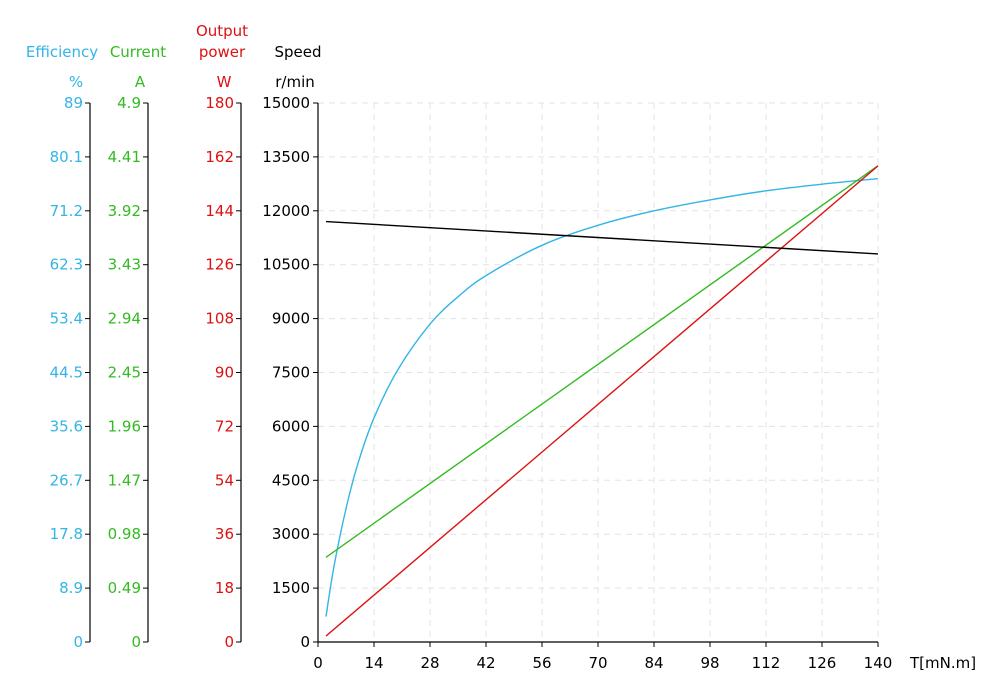 The height and width of the screenshot is (686, 1000). What do you see at coordinates (286, 103) in the screenshot?
I see `tick-label-spd: 15000` at bounding box center [286, 103].